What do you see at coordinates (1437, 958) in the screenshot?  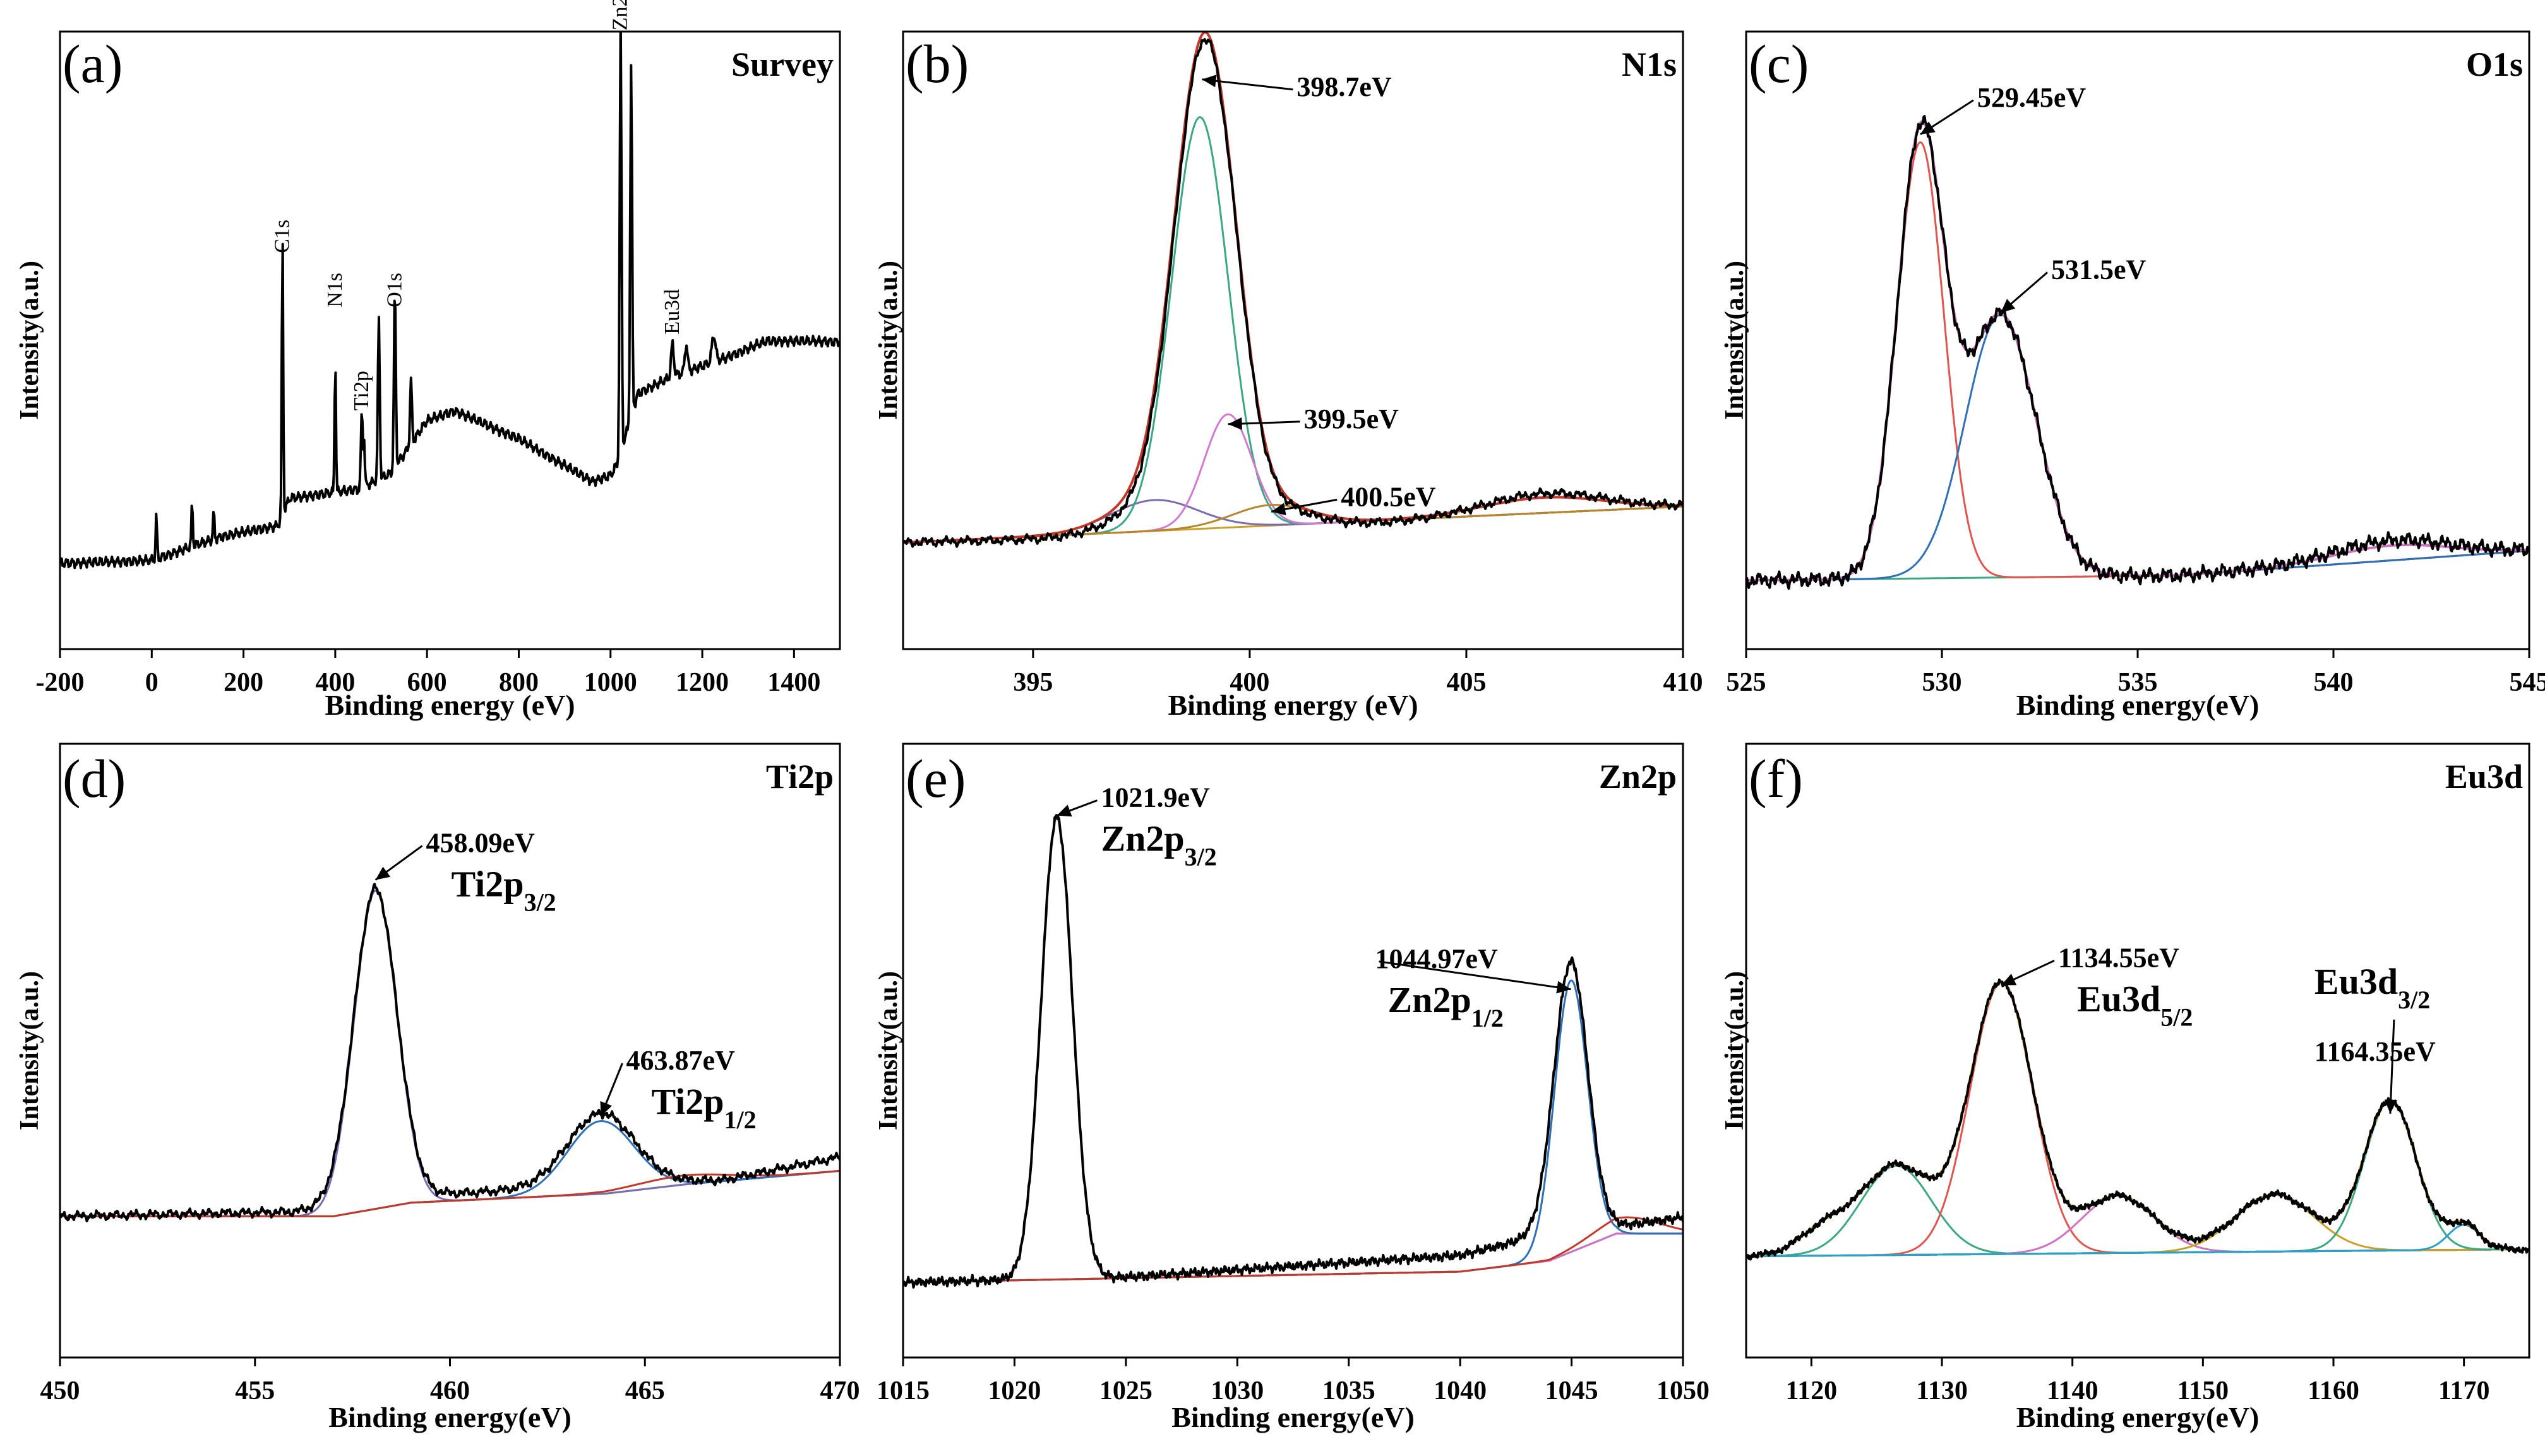 I see `peak-energy-label: 1044.97eV` at bounding box center [1437, 958].